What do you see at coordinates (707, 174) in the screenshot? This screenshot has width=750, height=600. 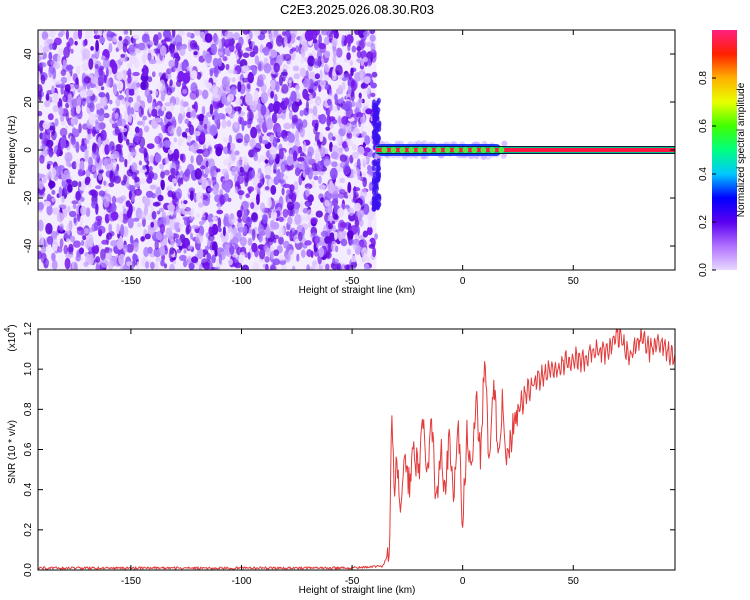 I see `colorbar-ticks: 0.0 0.2 0.4 0.6 0.8` at bounding box center [707, 174].